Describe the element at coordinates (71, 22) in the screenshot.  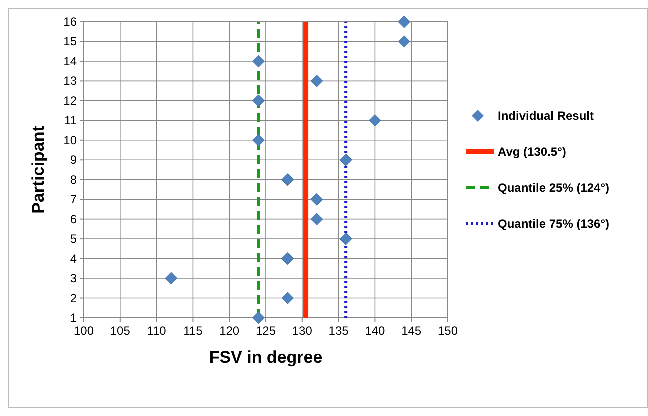
I see `y-tick-label: 16` at that location.